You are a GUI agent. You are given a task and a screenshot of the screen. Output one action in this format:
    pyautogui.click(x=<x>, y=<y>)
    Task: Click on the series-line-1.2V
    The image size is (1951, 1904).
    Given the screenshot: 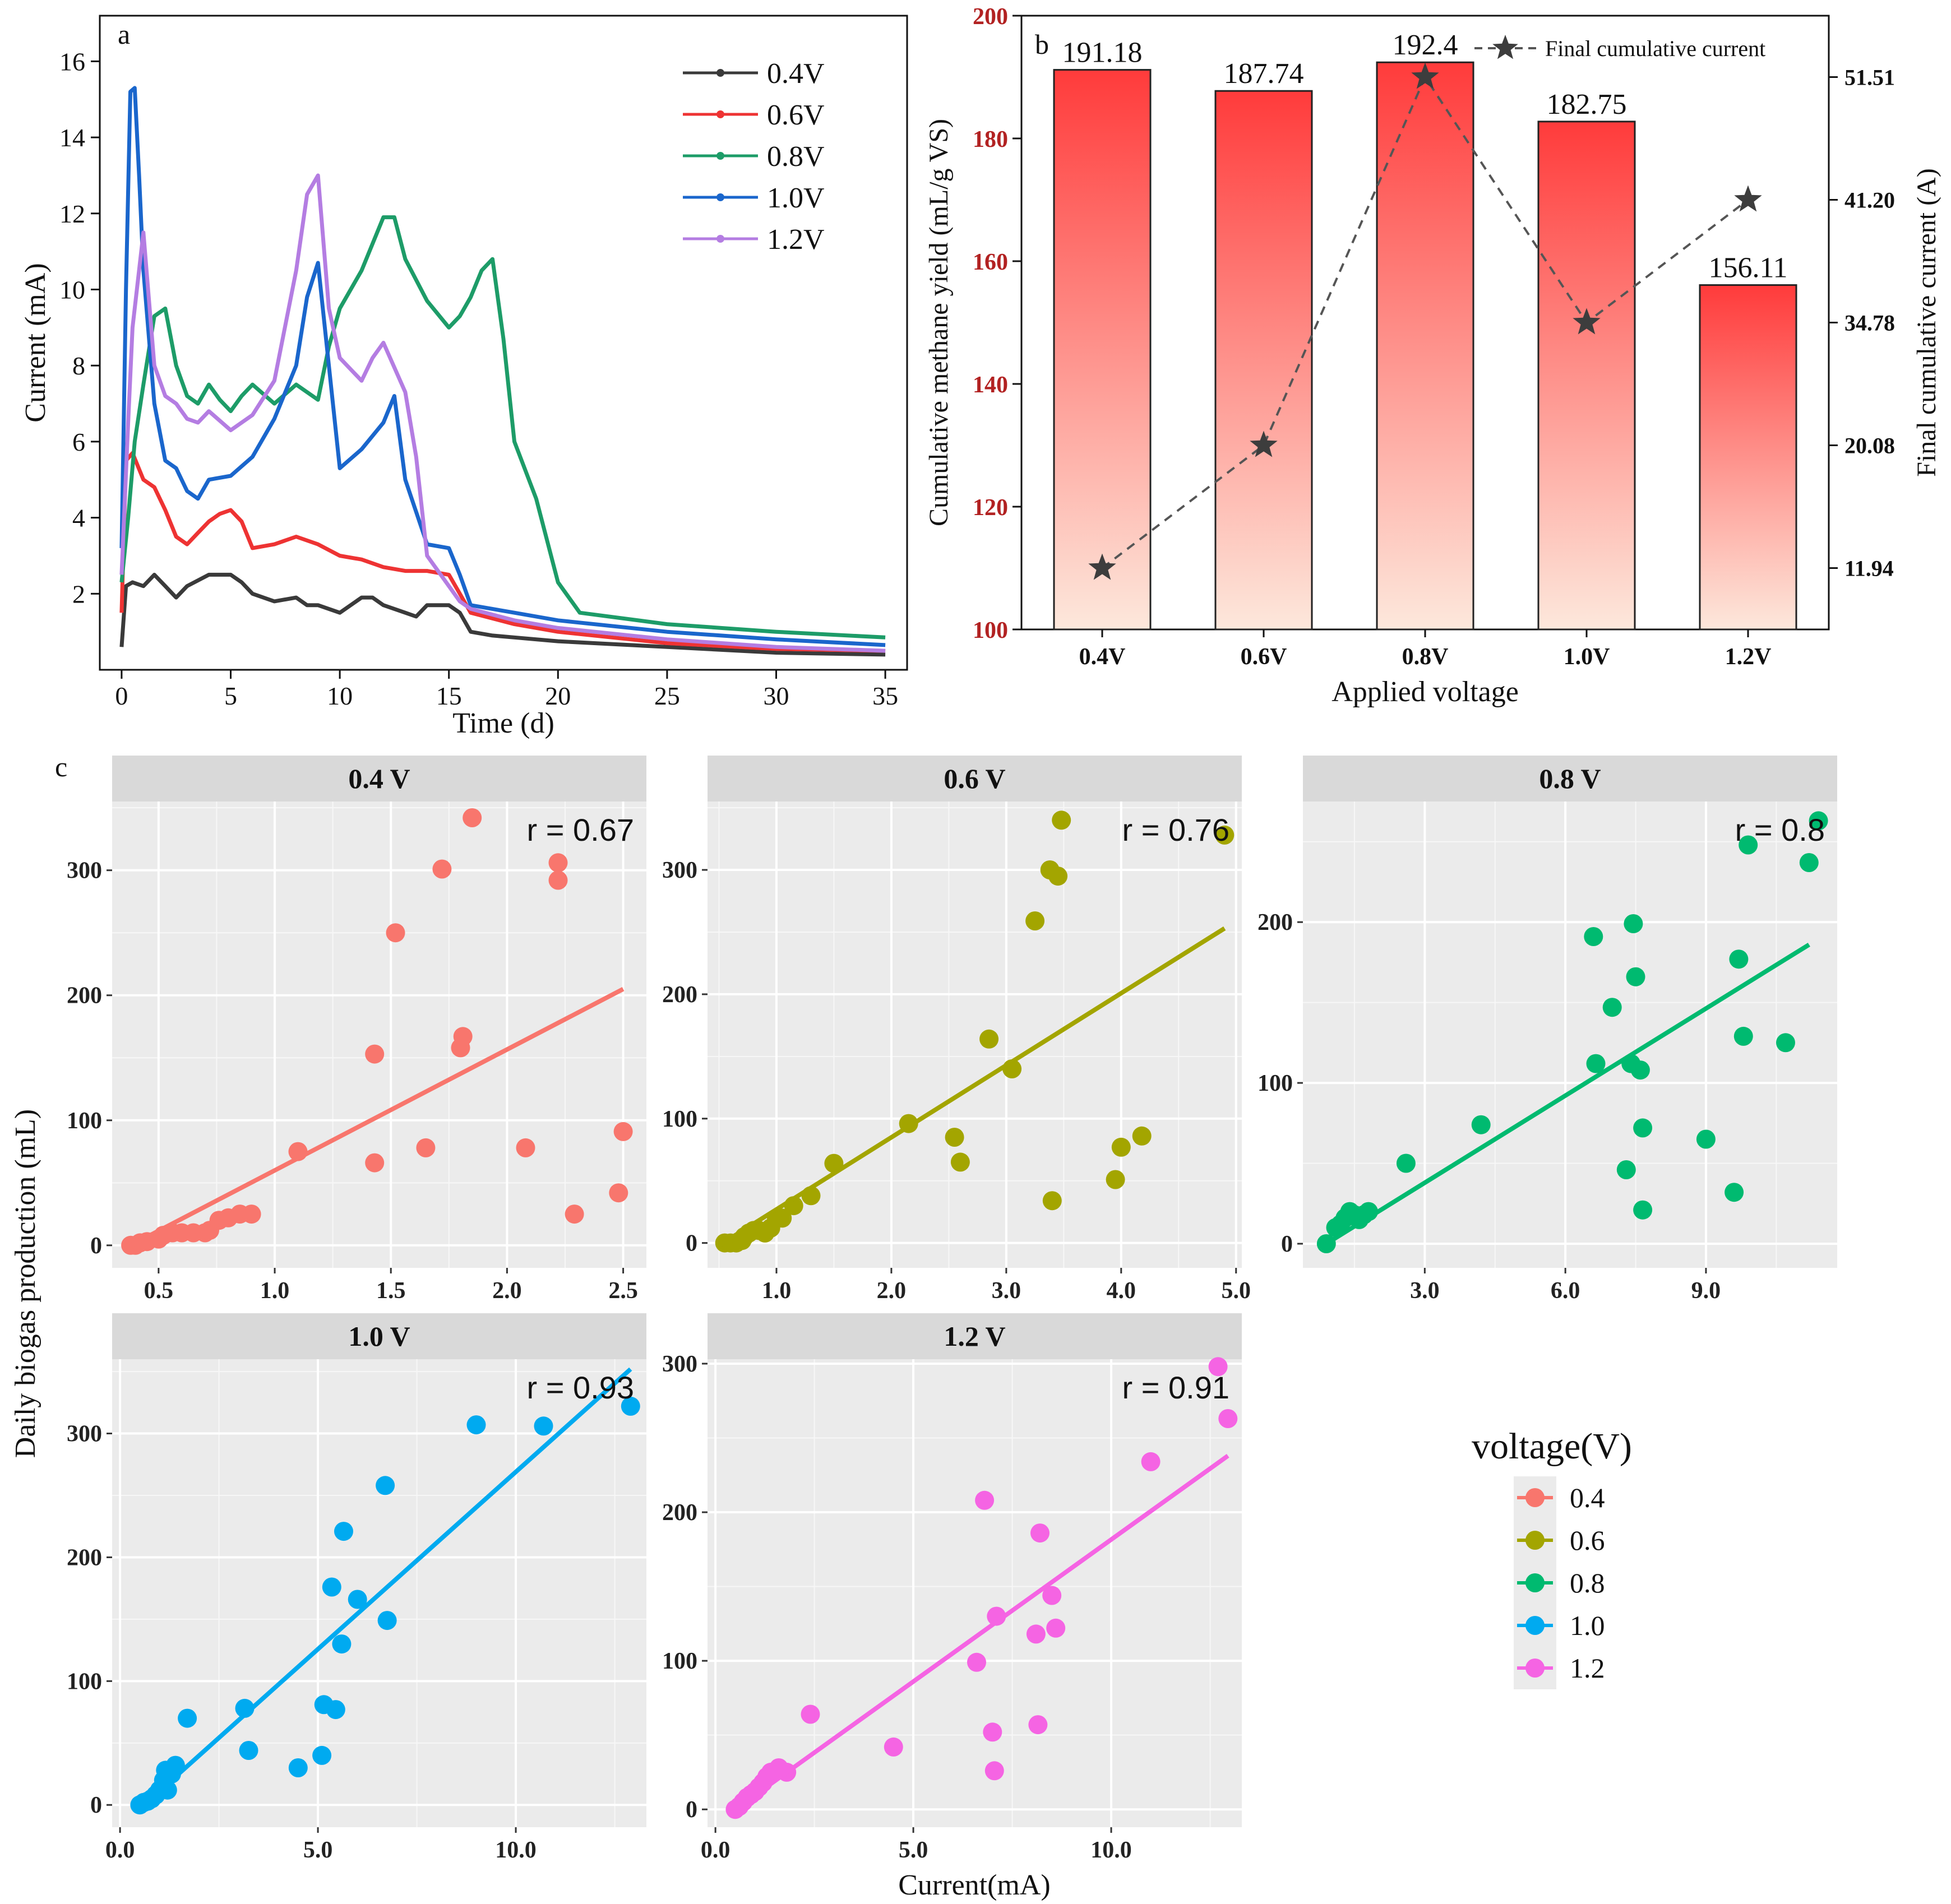 What is the action you would take?
    pyautogui.click(x=502, y=413)
    